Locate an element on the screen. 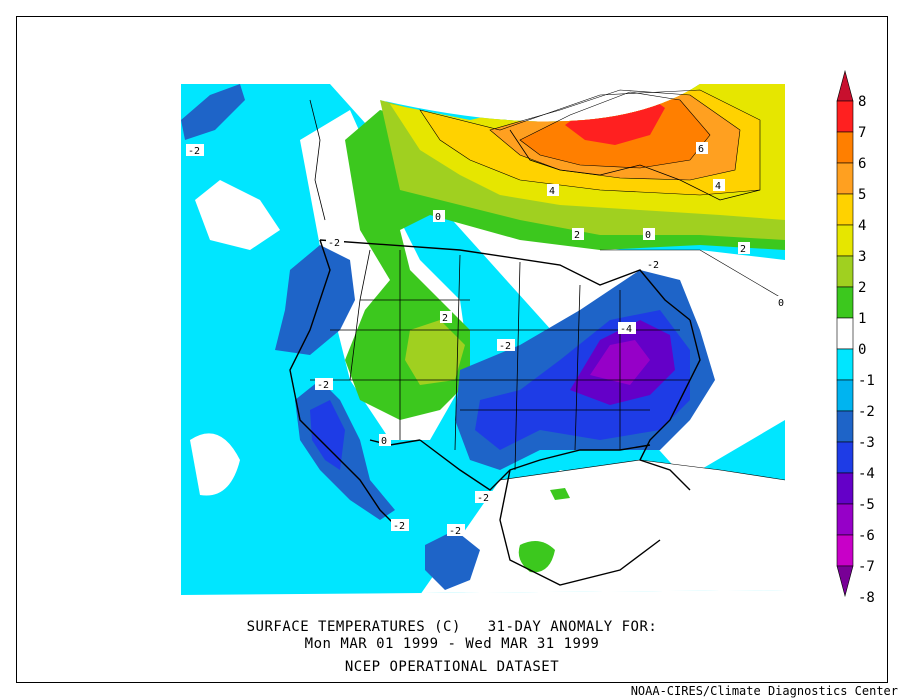  legend-label: -1 is located at coordinates (866, 381).